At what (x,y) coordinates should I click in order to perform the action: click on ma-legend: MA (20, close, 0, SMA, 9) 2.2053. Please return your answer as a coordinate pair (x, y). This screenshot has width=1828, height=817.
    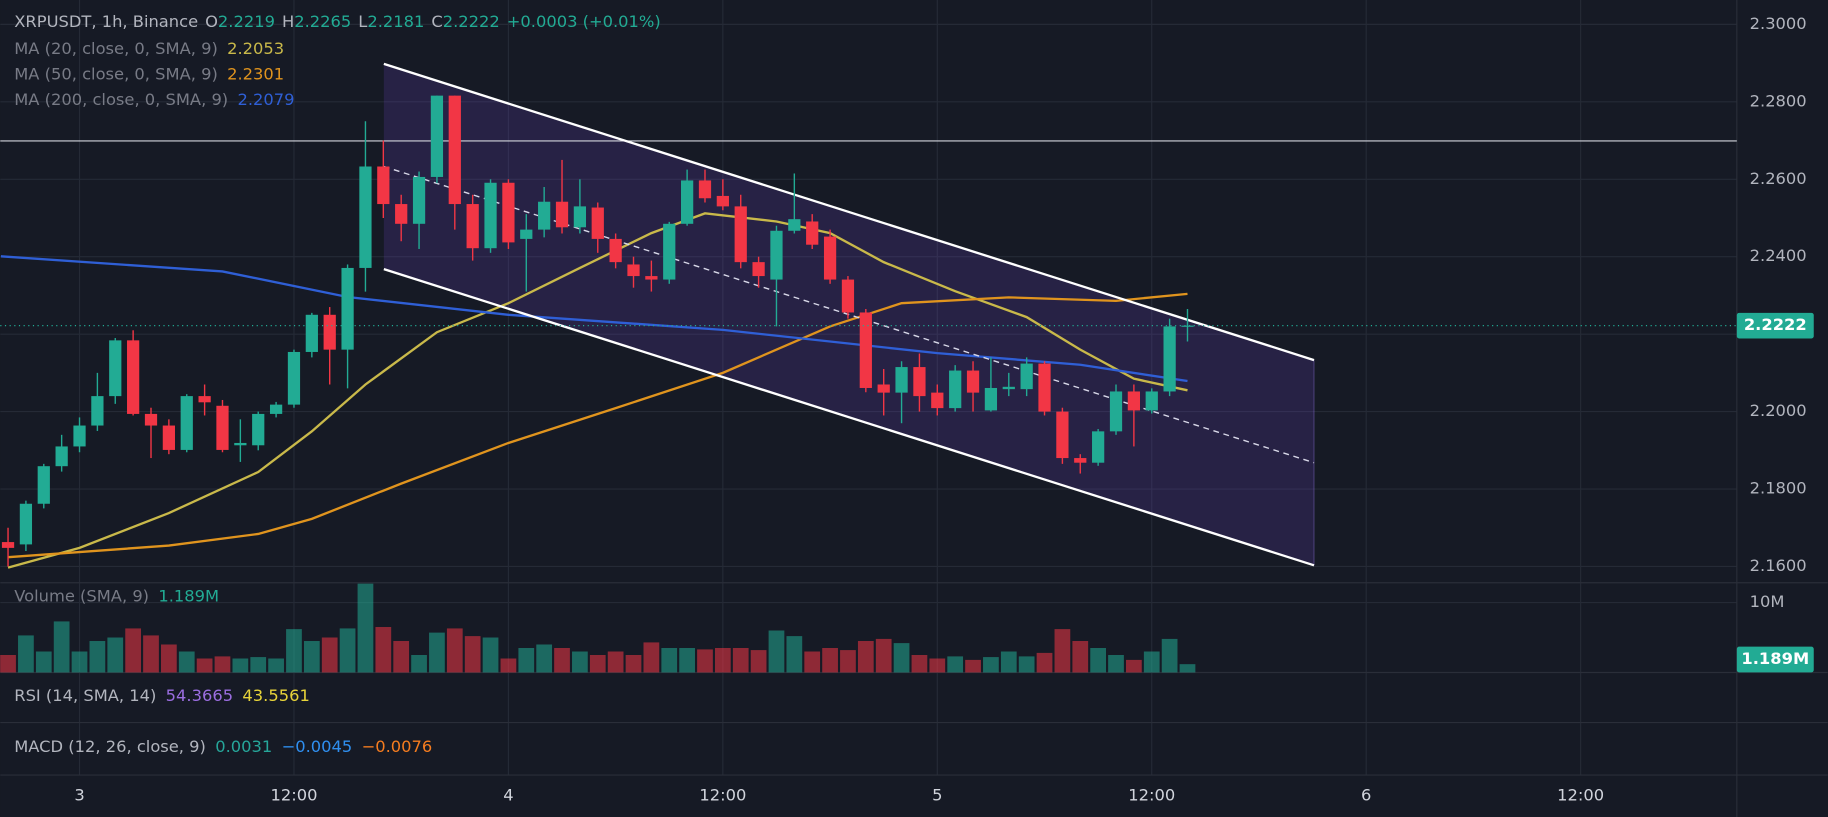
    Looking at the image, I should click on (149, 47).